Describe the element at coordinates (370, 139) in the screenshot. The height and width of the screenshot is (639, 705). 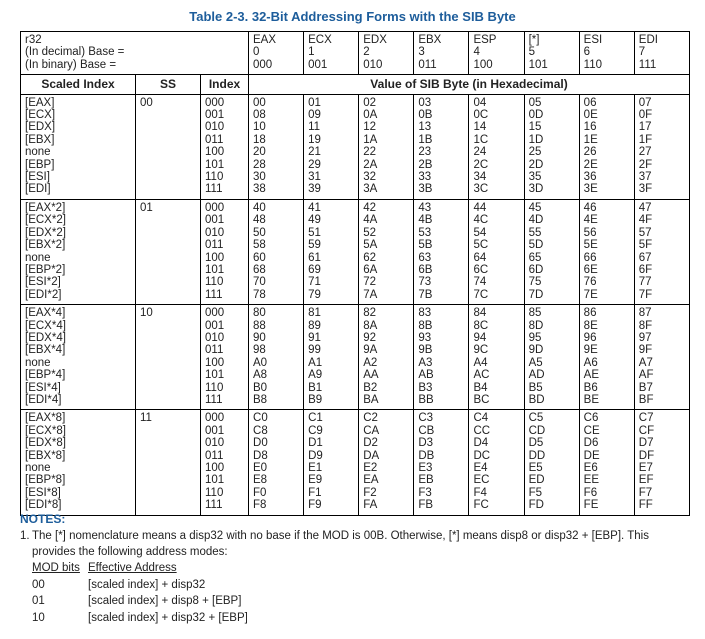
I see `sib-value: 1A` at that location.